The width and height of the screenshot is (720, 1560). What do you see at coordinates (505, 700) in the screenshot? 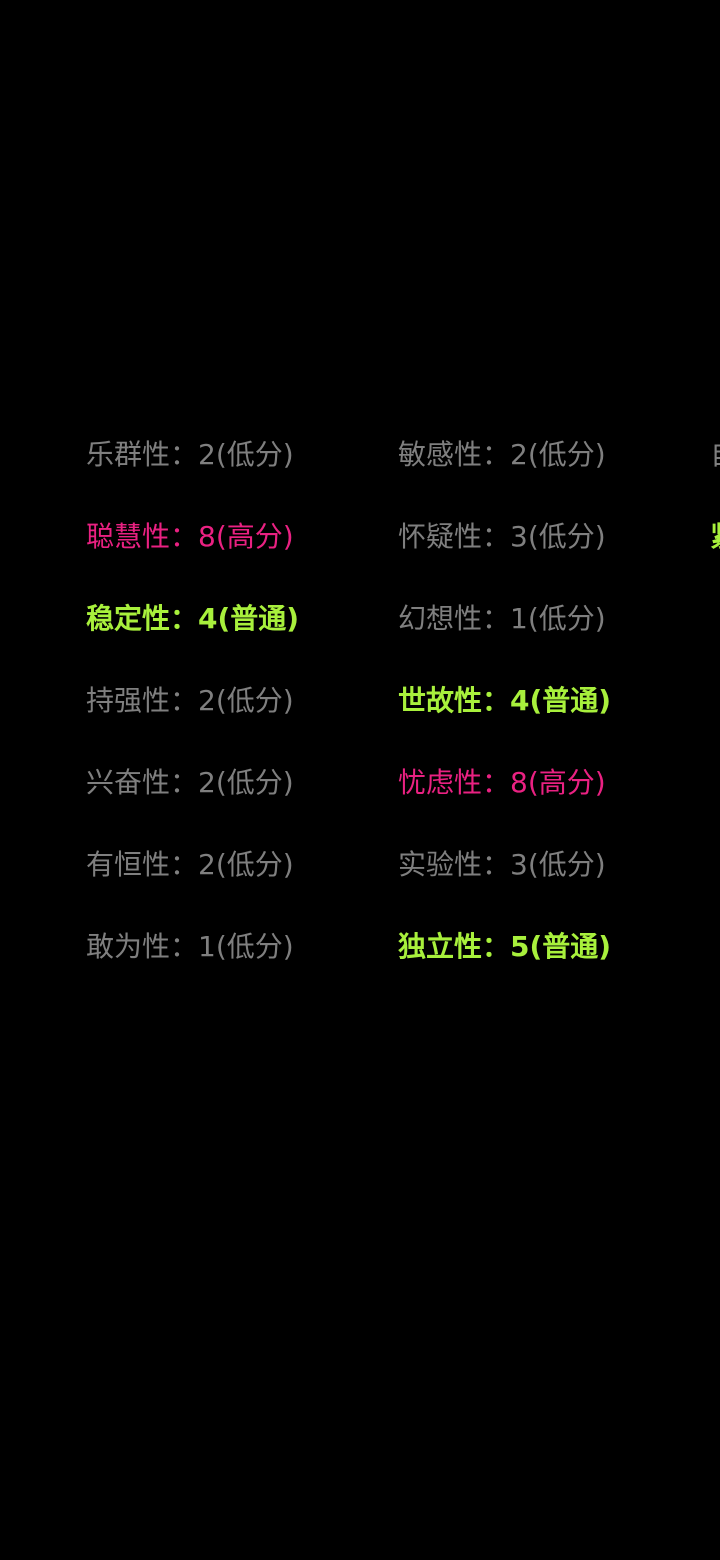
I see `trait-score-item: 世故性：4(普通)` at bounding box center [505, 700].